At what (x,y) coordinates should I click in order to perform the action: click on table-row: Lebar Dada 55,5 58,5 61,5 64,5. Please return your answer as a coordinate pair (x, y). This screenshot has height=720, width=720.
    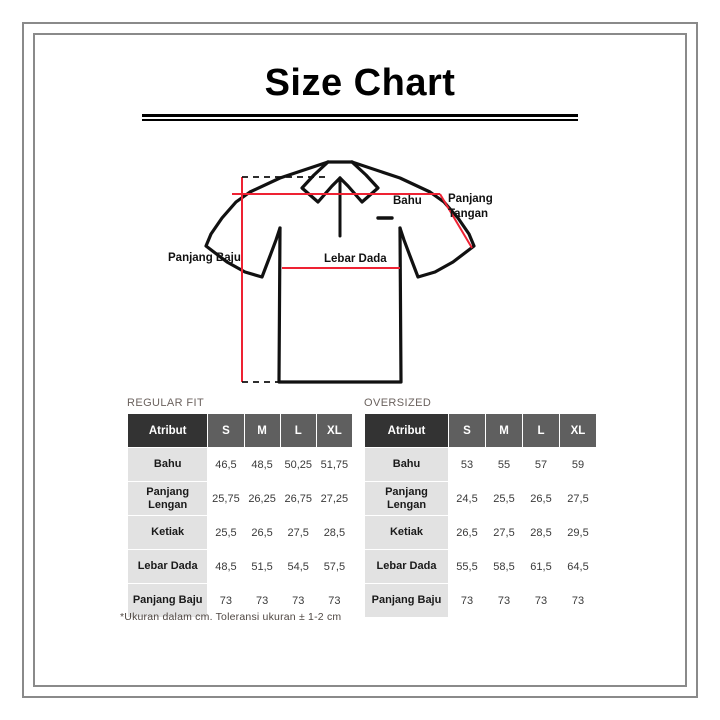
    Looking at the image, I should click on (480, 566).